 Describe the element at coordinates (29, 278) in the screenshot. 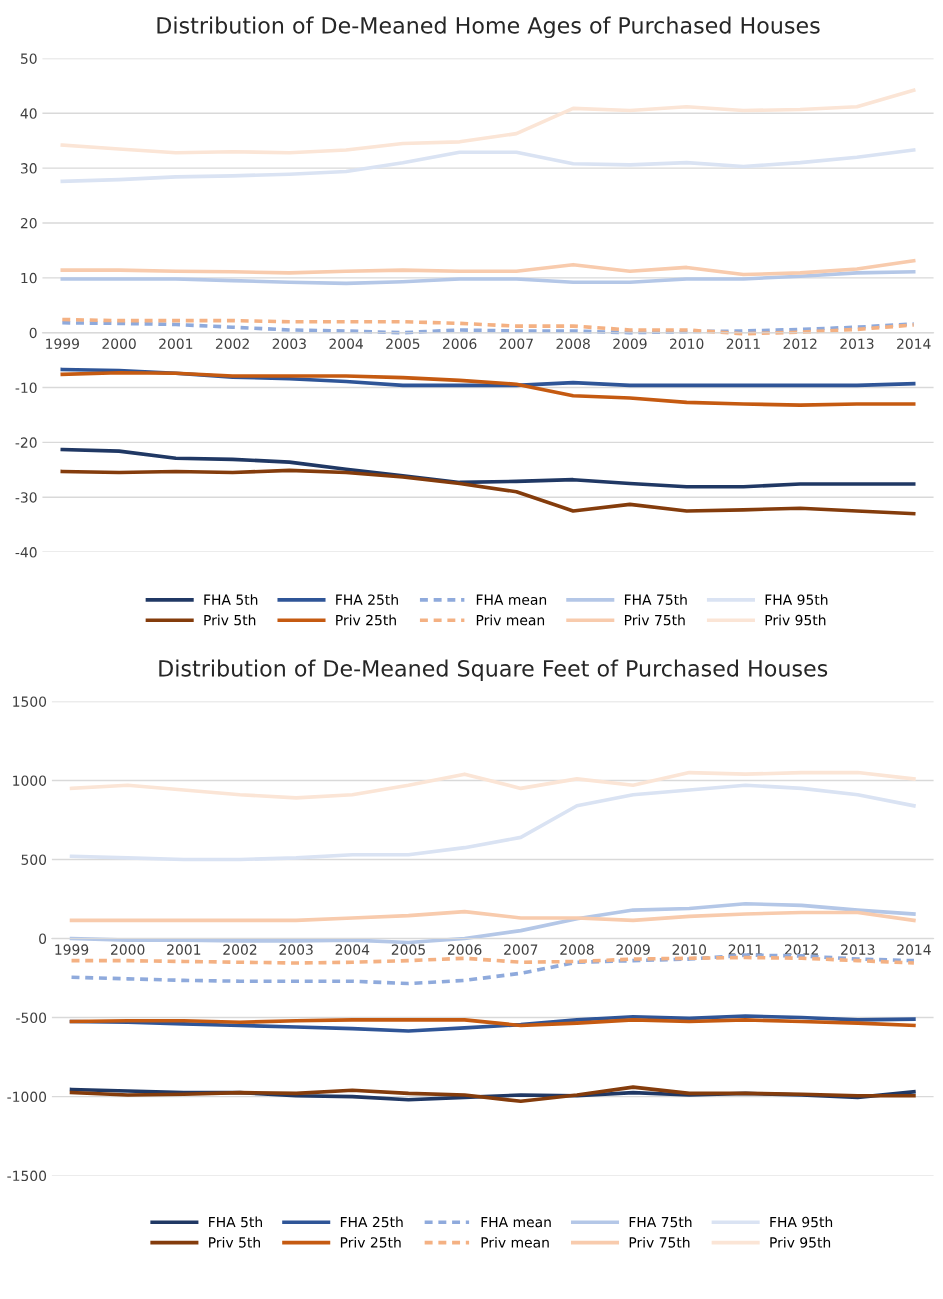

I see `y-tick-label: 10` at that location.